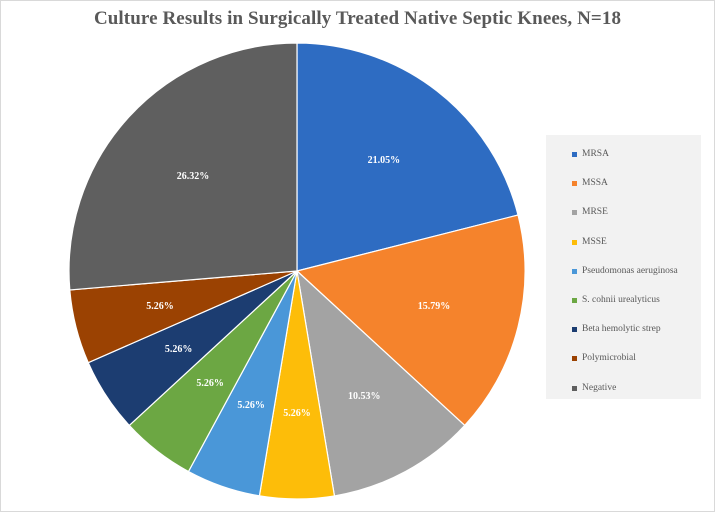 Image resolution: width=715 pixels, height=512 pixels. Describe the element at coordinates (251, 405) in the screenshot. I see `data-label-pseudomonas-aeruginosa: 5.26%` at that location.